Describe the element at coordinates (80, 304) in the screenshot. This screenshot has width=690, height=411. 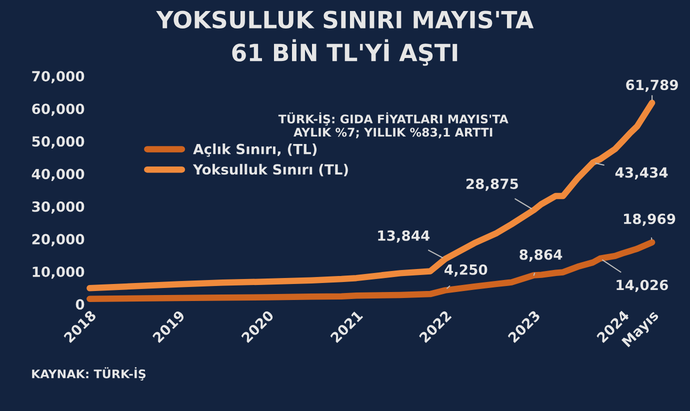
I see `y-tick-label: 0` at that location.